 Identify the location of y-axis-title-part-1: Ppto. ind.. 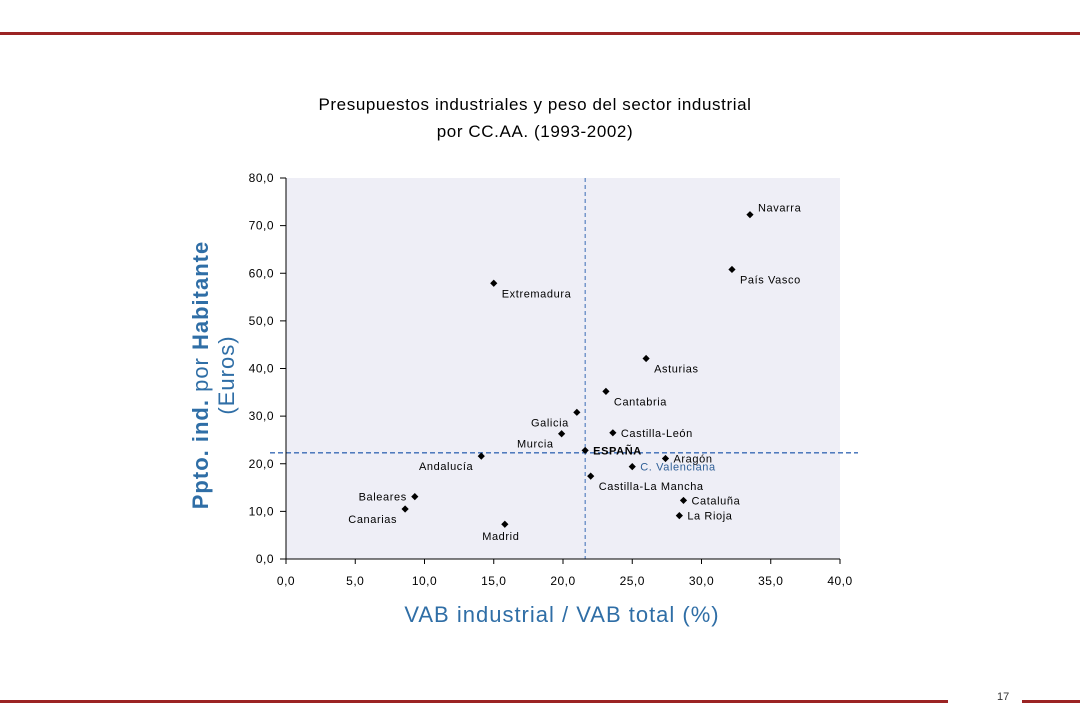
(200, 454).